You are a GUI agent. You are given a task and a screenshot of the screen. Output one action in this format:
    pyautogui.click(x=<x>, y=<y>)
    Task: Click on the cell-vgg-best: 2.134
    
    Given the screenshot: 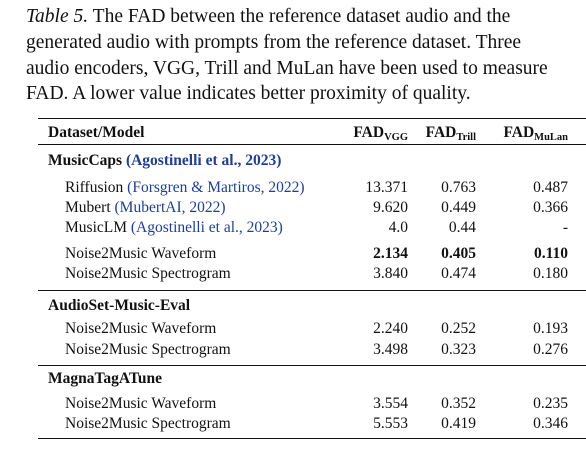 What is the action you would take?
    pyautogui.click(x=390, y=253)
    